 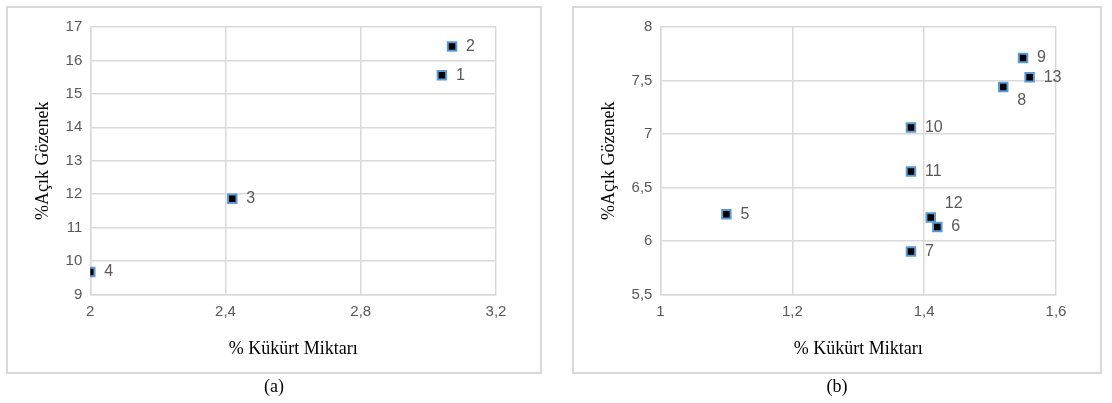 I want to click on y-tick-label: 7, so click(x=648, y=133).